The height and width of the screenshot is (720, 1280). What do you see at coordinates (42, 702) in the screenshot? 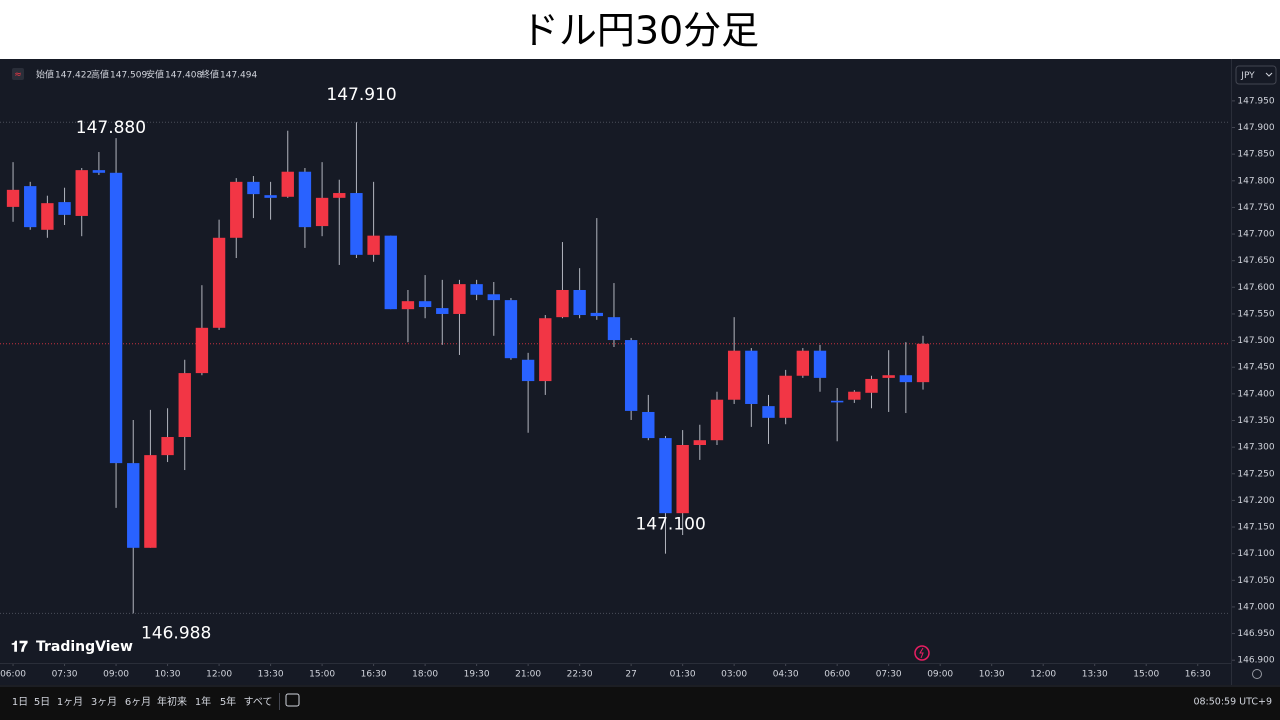
I see `range-button: 5日` at bounding box center [42, 702].